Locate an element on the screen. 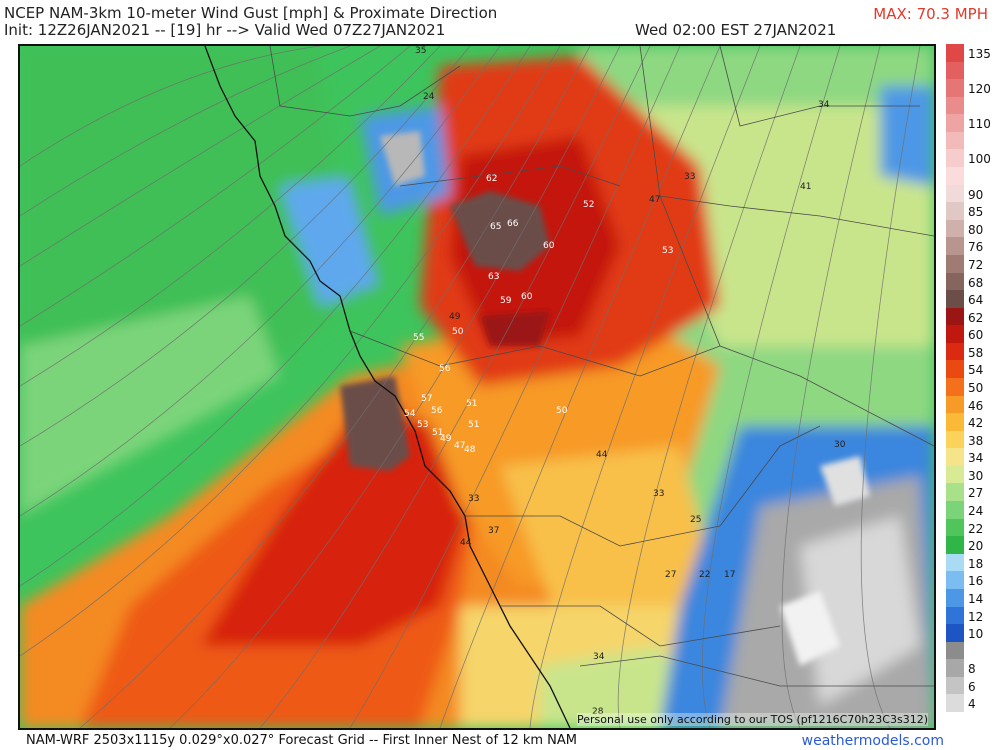 This screenshot has width=1000, height=750. gust-value-label: 50 is located at coordinates (562, 411).